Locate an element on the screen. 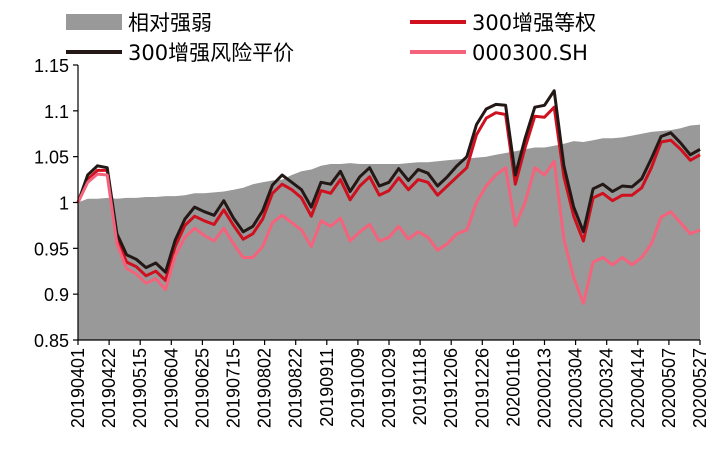 The width and height of the screenshot is (714, 471). x-tick-label: 20190802 is located at coordinates (265, 388).